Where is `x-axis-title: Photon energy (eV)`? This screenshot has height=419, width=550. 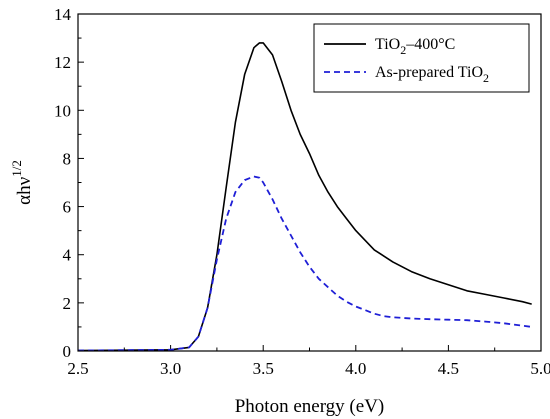 x-axis-title: Photon energy (eV) is located at coordinates (310, 406).